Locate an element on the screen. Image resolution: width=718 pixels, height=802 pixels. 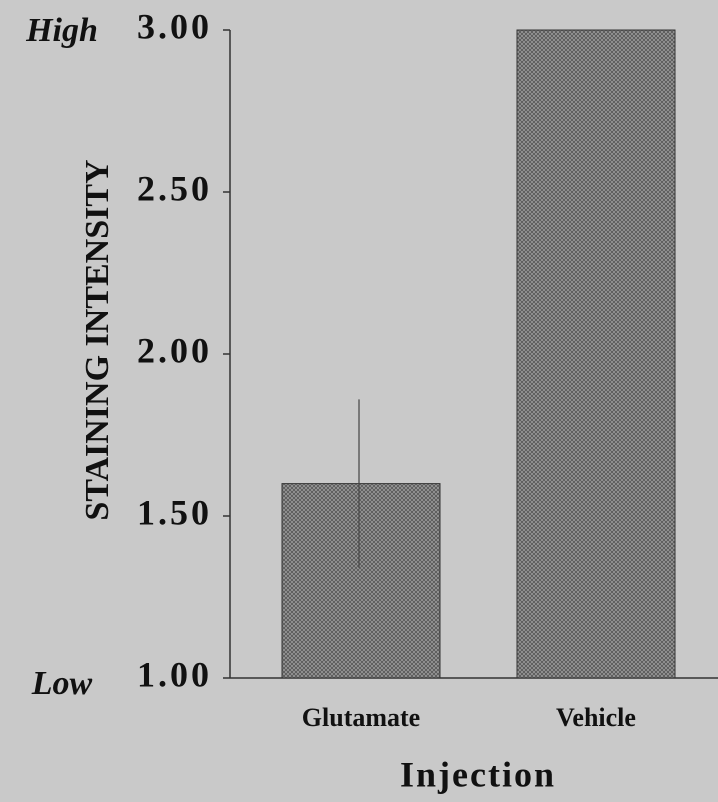
x-tick-label: Vehicle is located at coordinates (596, 717).